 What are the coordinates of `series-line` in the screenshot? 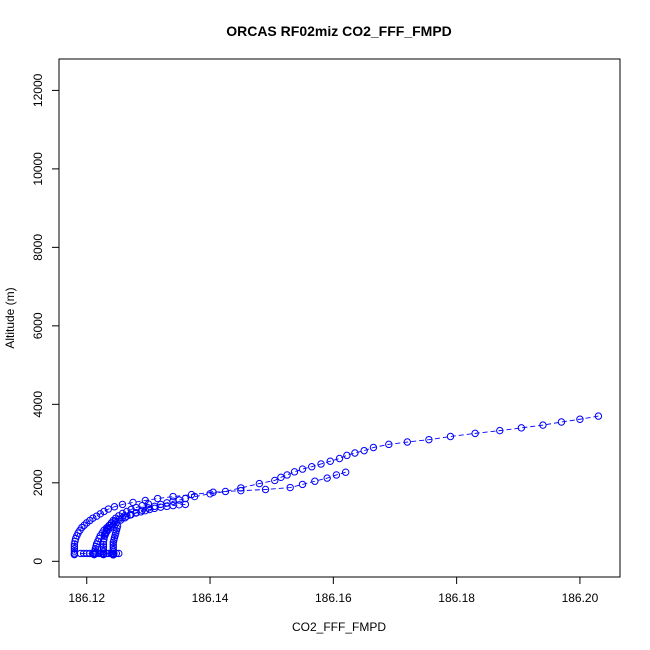 It's located at (125, 529).